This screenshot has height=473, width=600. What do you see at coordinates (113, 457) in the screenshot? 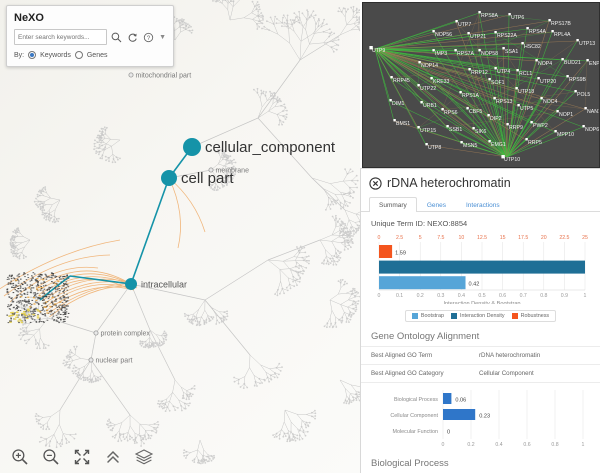
I see `collapse-button` at bounding box center [113, 457].